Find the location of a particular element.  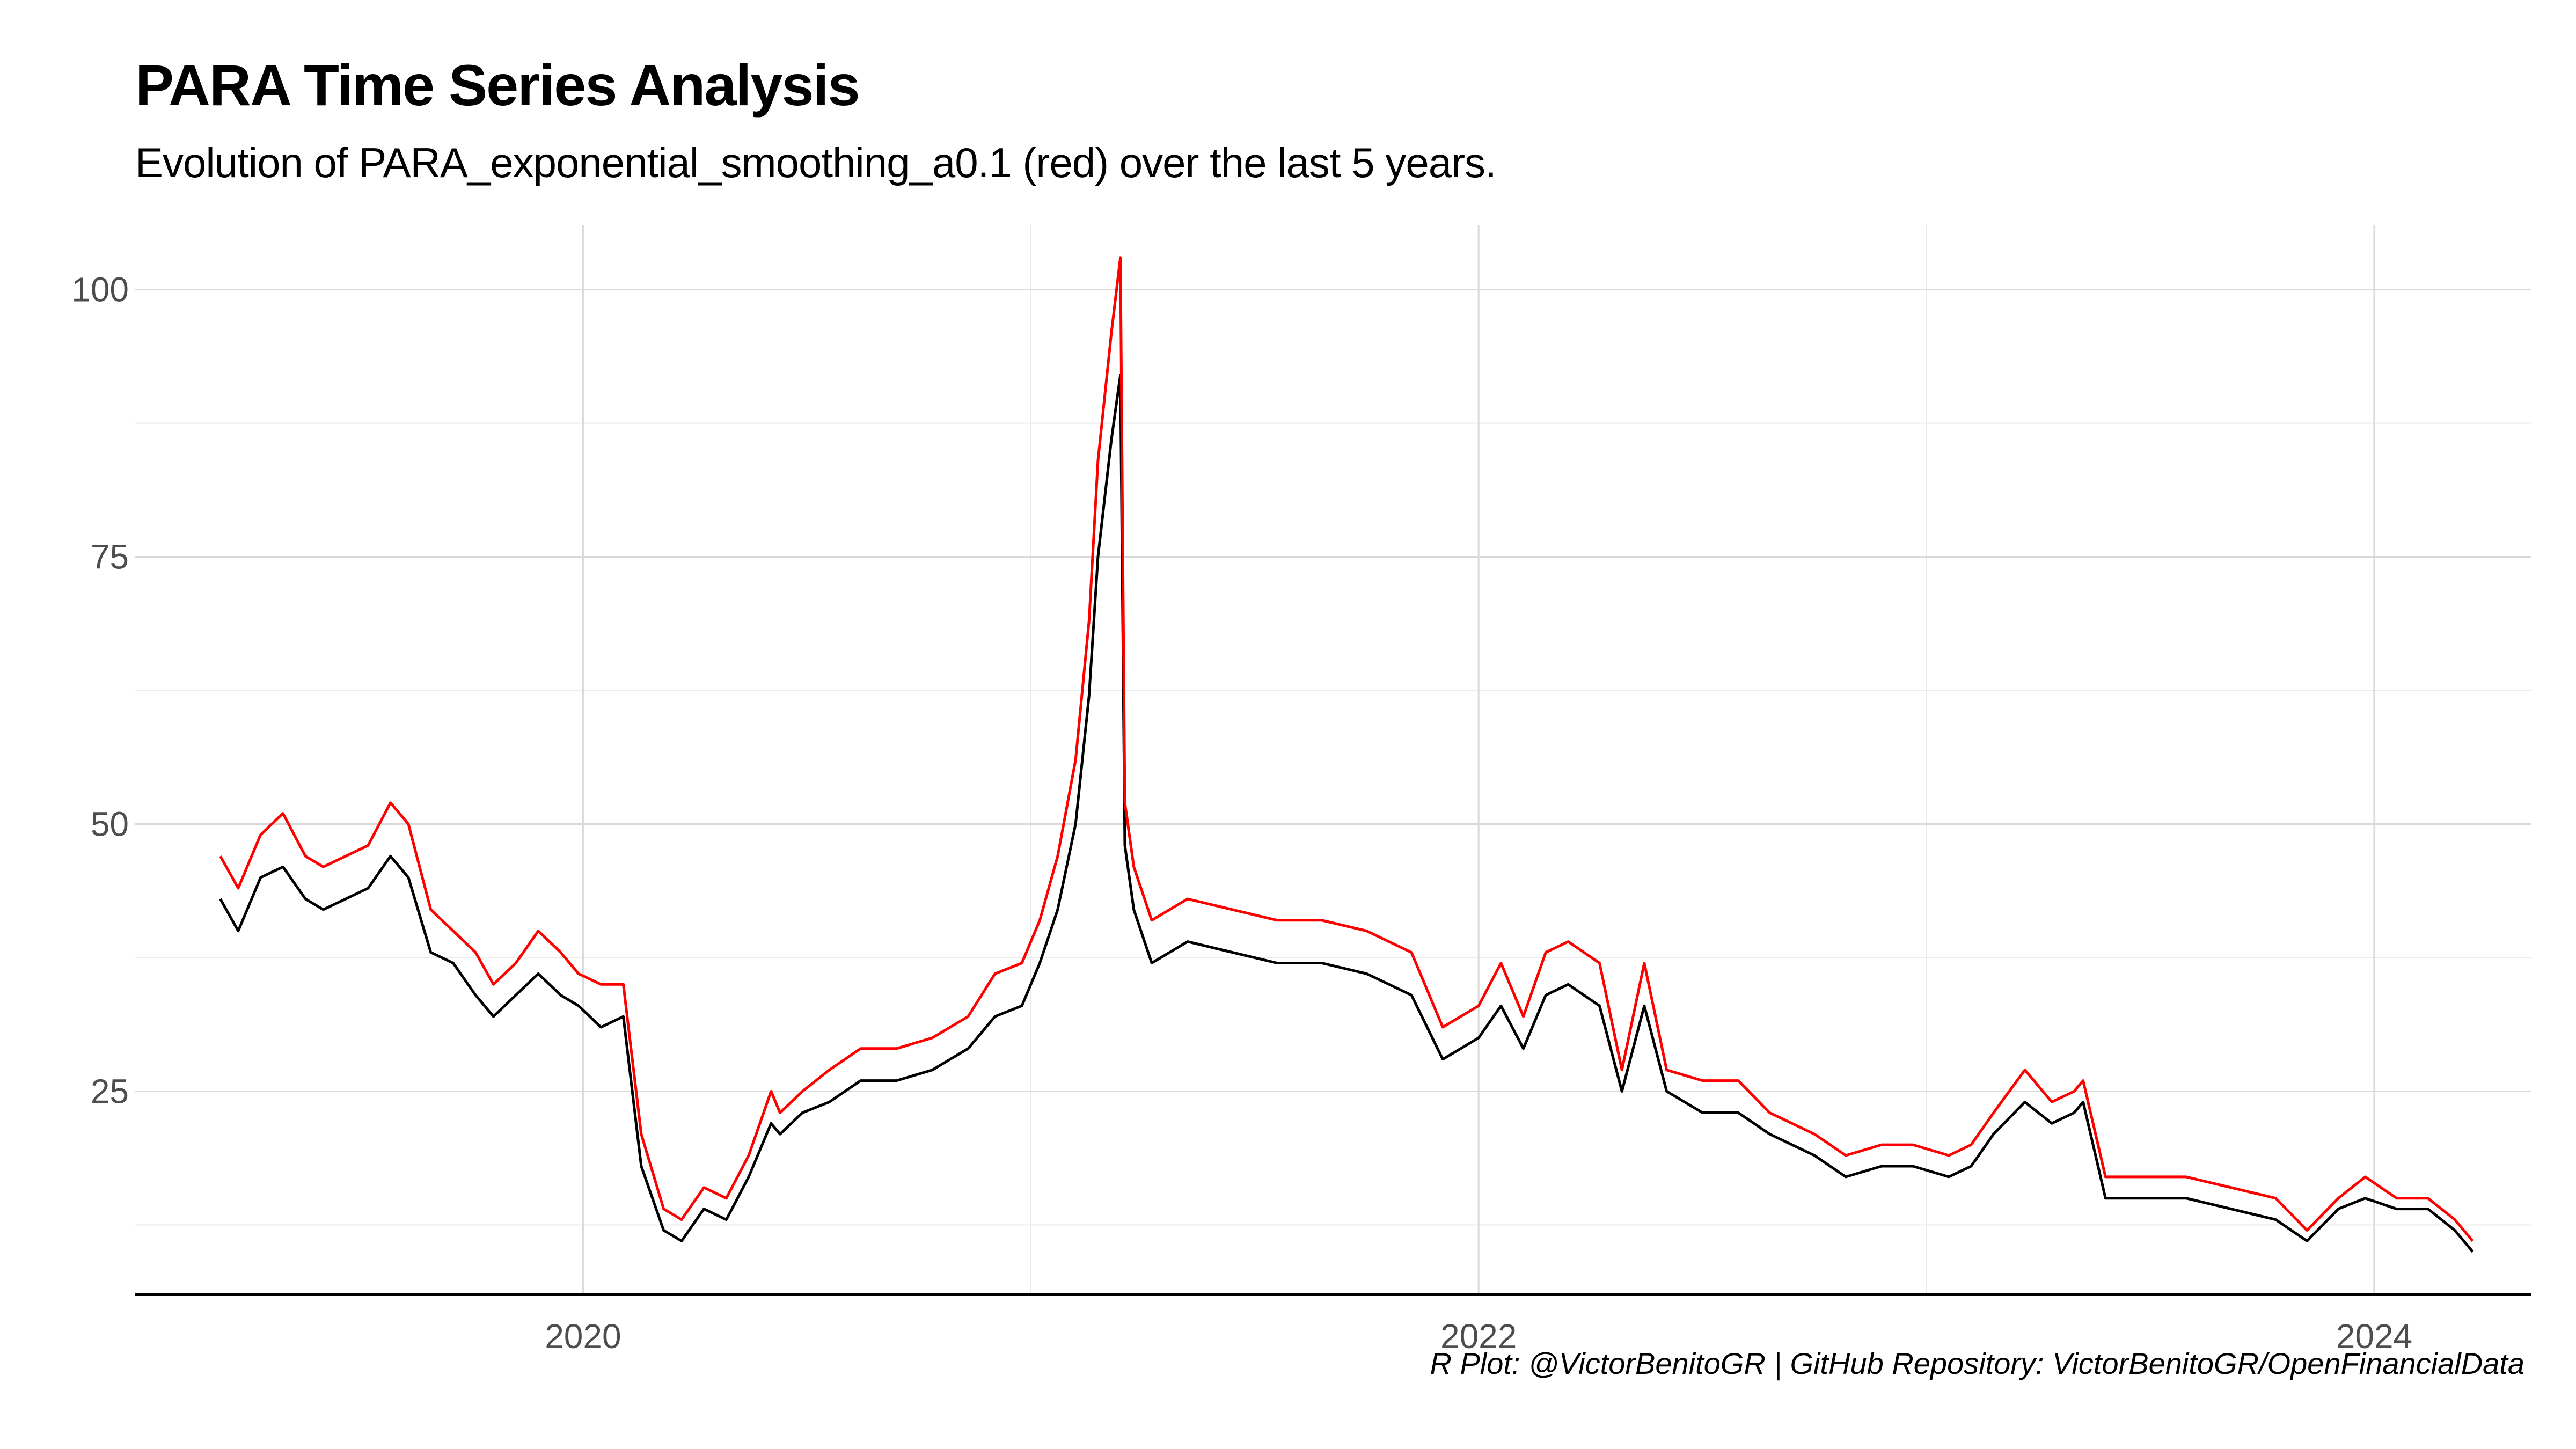

y-axis-ticks: 25 50 75 100 is located at coordinates (100, 690).